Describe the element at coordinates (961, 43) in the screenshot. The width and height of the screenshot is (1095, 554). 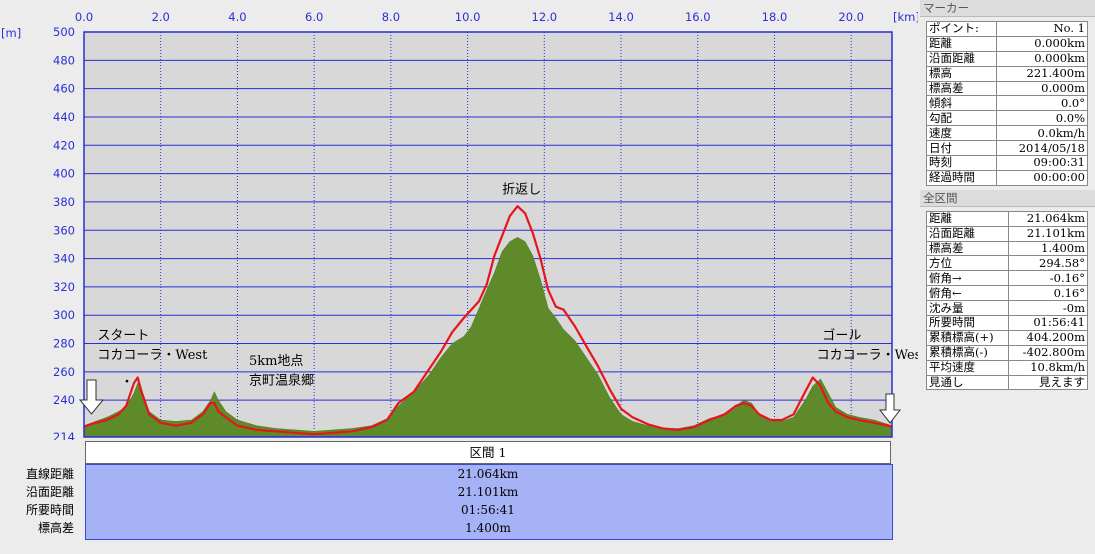
I see `marker-label: 距離` at that location.